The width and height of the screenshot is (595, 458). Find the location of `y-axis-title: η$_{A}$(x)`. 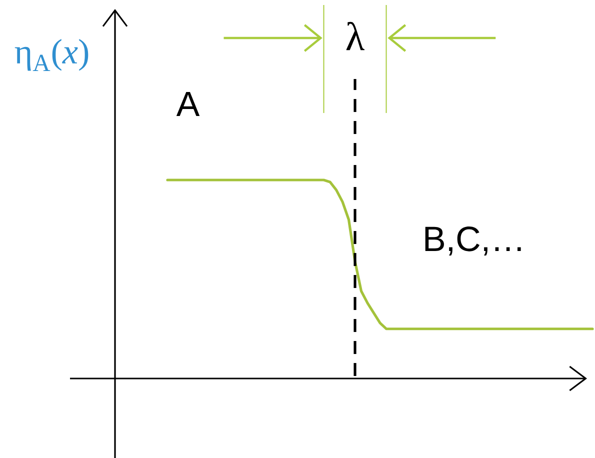

y-axis-title: η$_{A}$(x) is located at coordinates (51, 55).